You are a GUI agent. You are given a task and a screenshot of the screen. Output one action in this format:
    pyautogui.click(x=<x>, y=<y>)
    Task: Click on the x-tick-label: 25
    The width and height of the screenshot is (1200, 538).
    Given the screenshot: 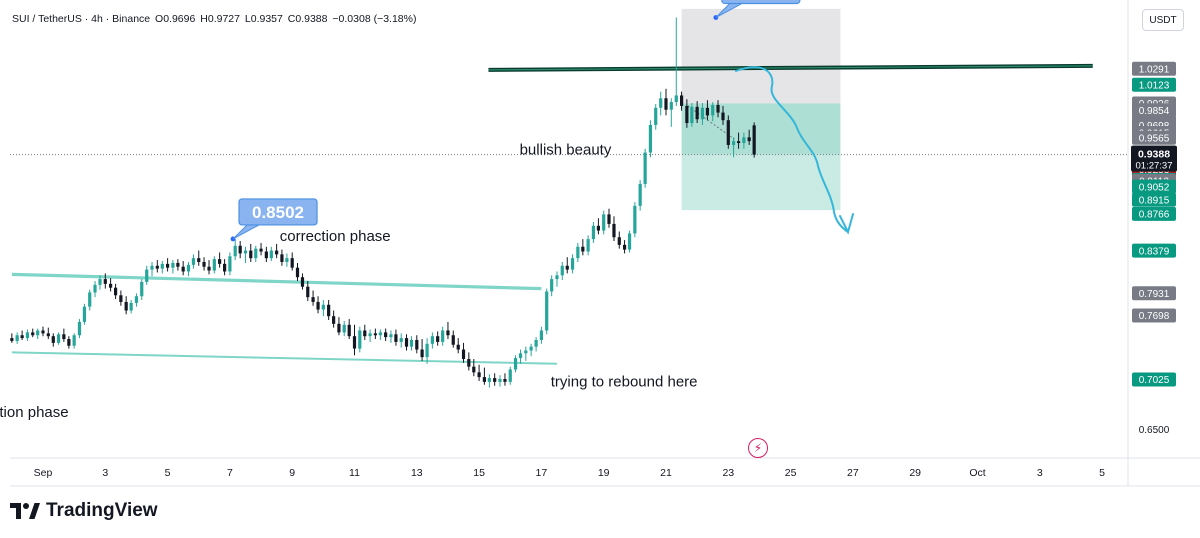 What is the action you would take?
    pyautogui.click(x=791, y=473)
    